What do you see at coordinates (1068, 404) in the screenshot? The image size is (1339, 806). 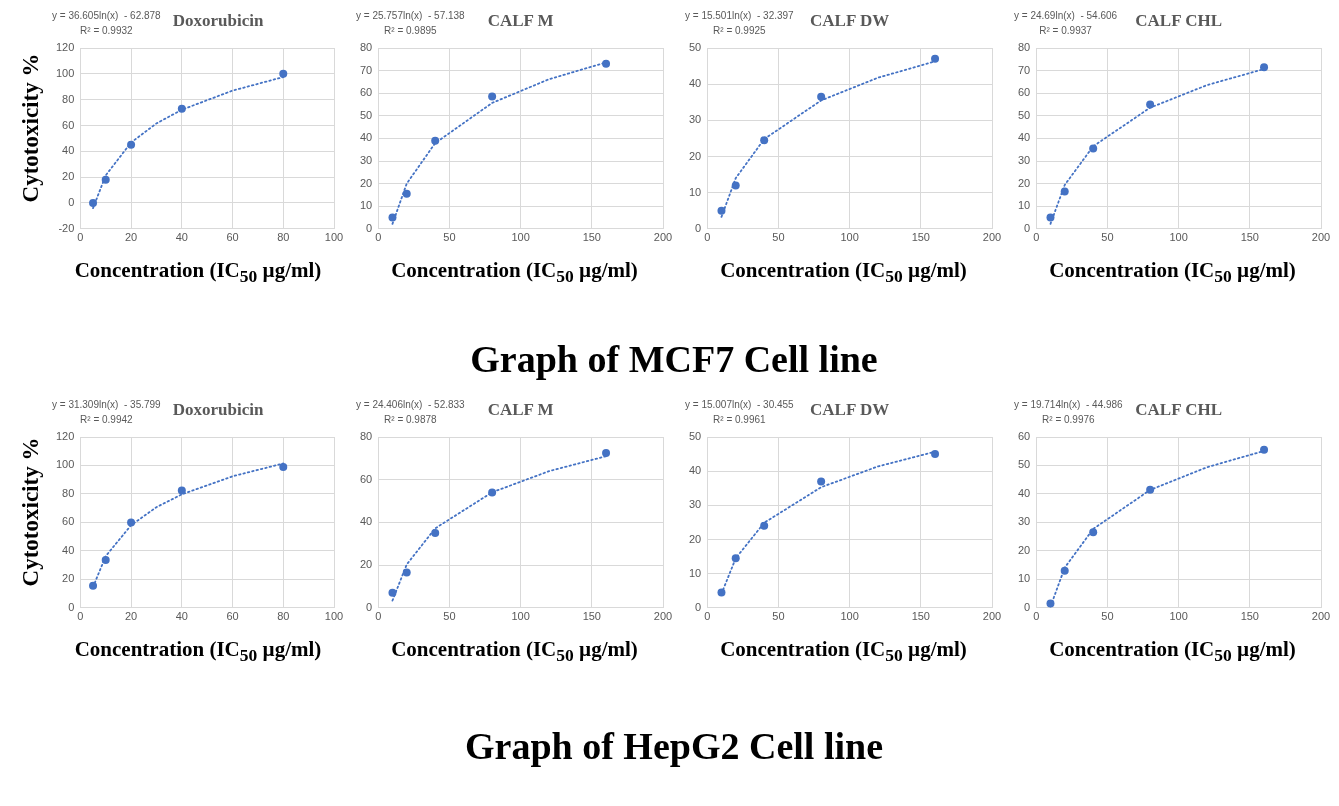 I see `text: y = 19.714ln(x) - 44.986` at bounding box center [1068, 404].